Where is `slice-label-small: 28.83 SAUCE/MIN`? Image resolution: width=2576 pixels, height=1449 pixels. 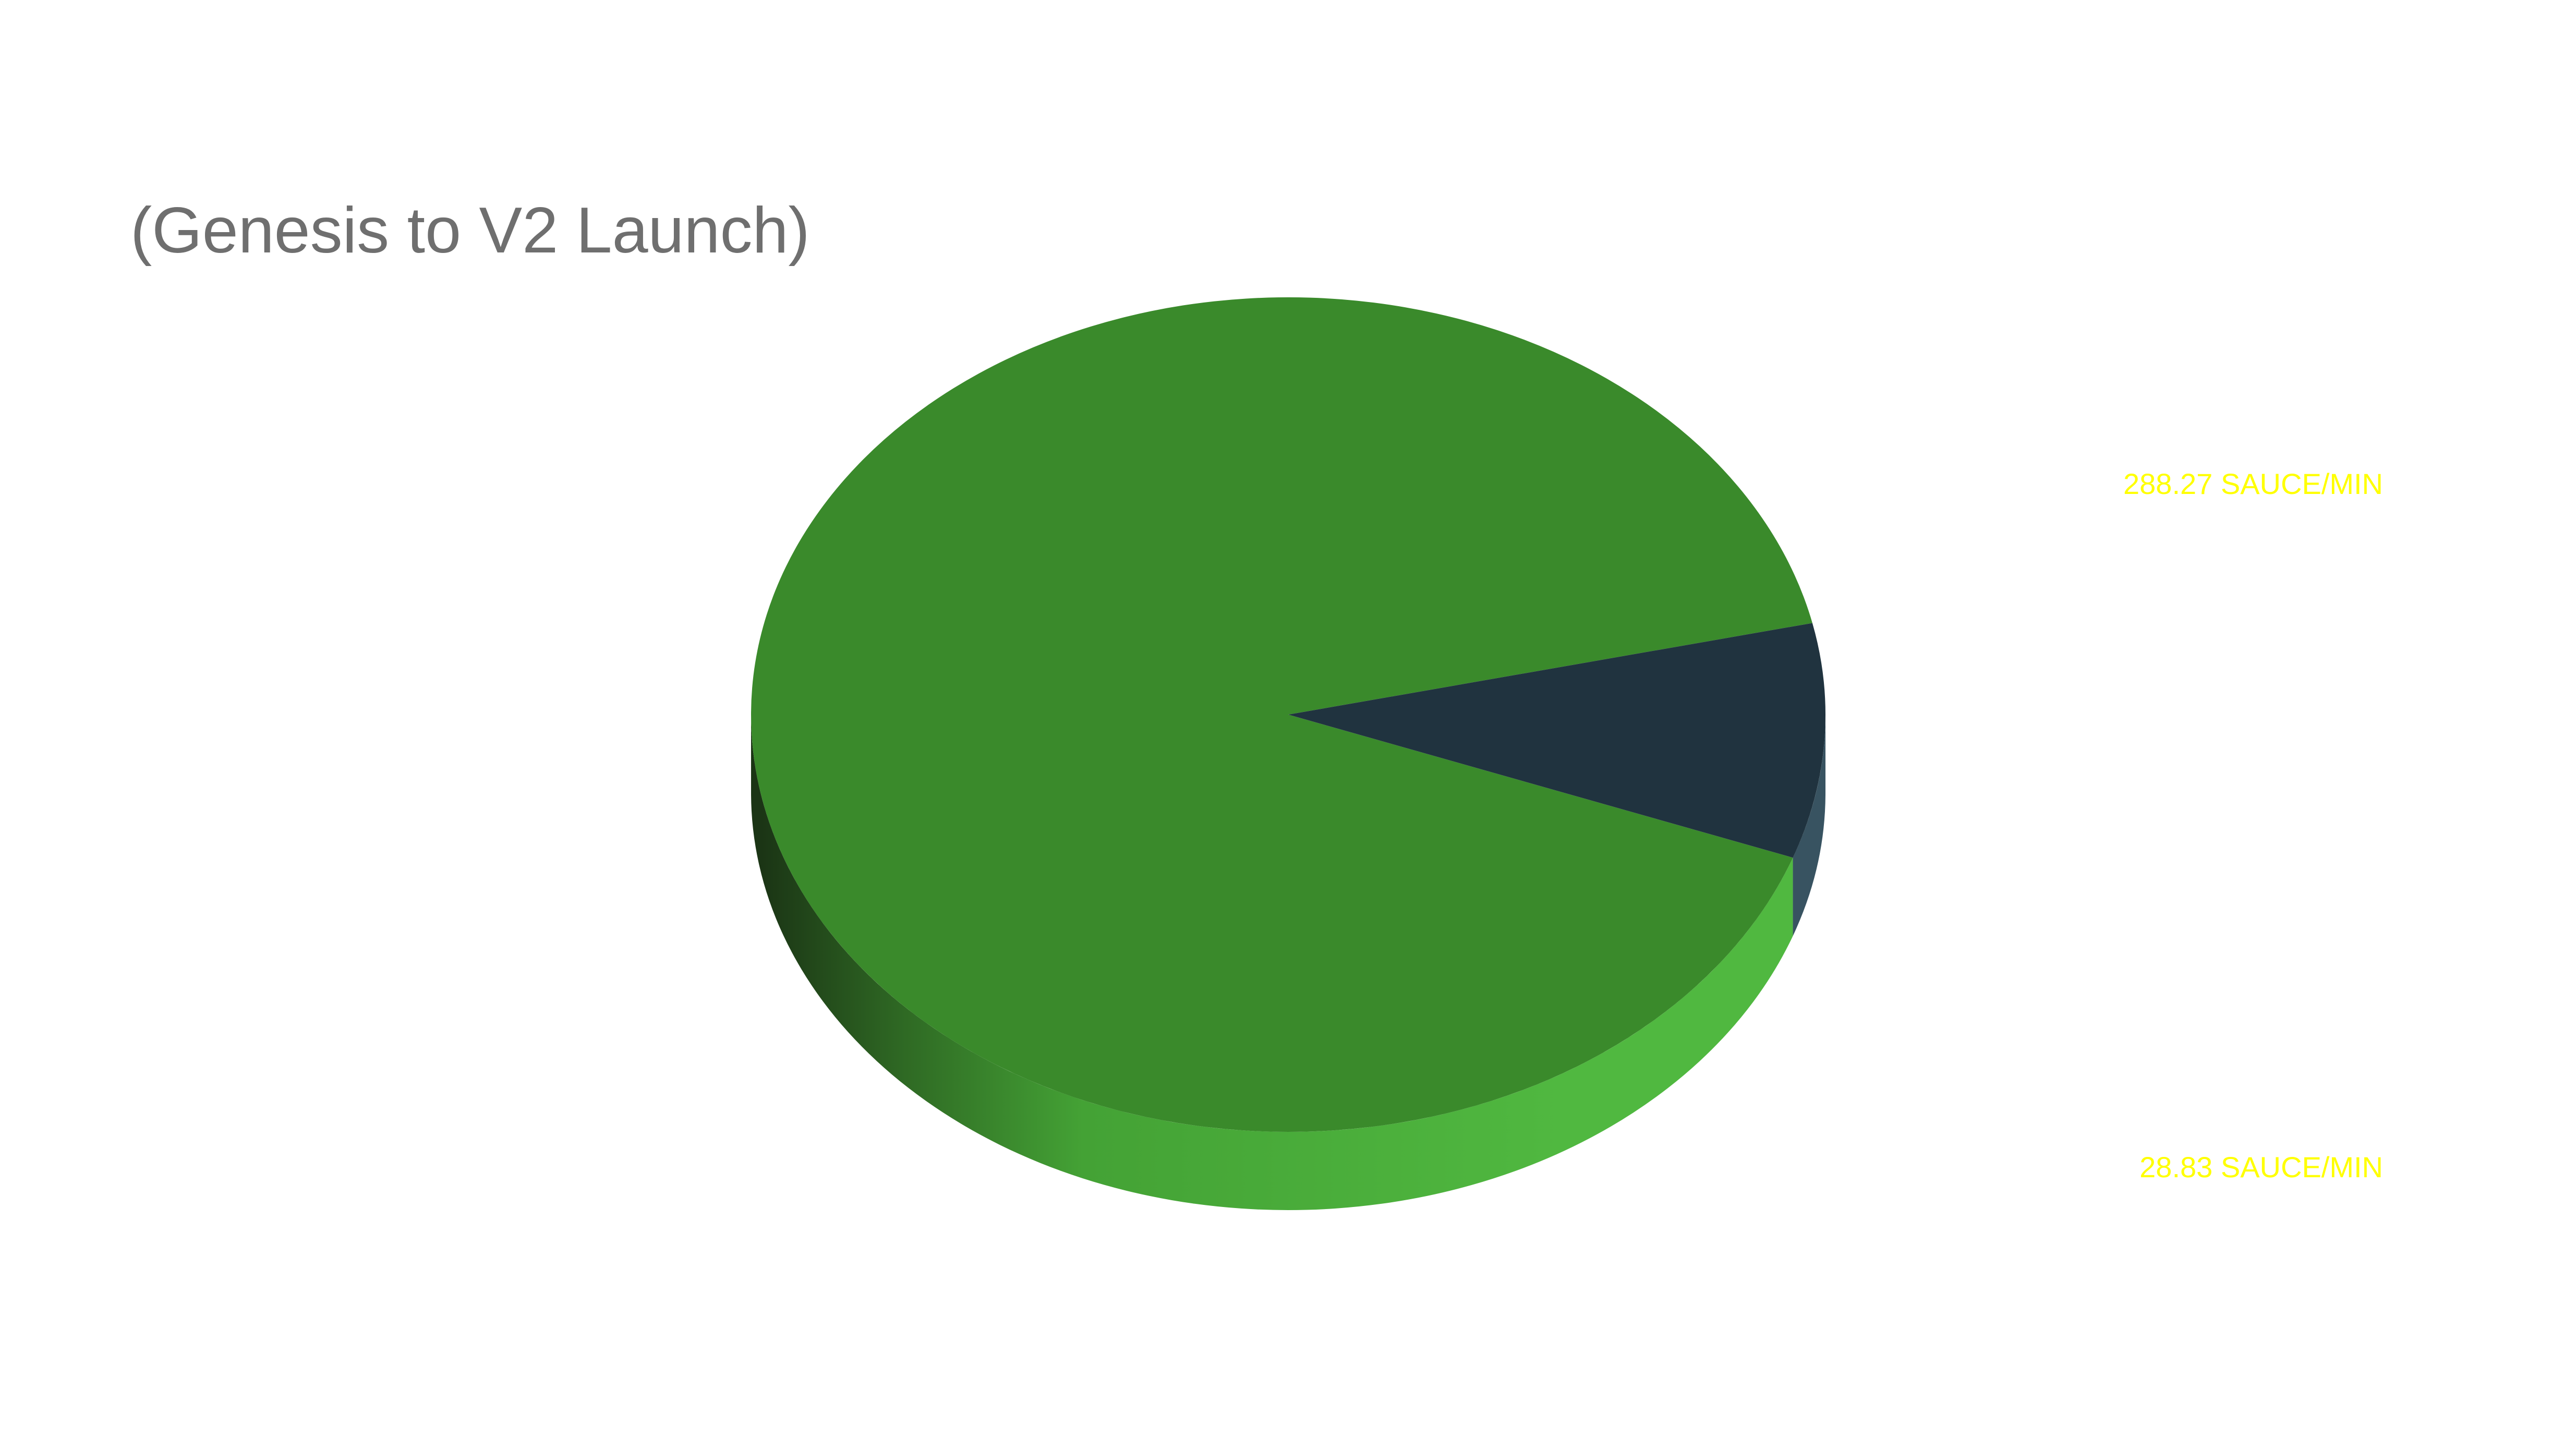
slice-label-small: 28.83 SAUCE/MIN is located at coordinates (2261, 1167).